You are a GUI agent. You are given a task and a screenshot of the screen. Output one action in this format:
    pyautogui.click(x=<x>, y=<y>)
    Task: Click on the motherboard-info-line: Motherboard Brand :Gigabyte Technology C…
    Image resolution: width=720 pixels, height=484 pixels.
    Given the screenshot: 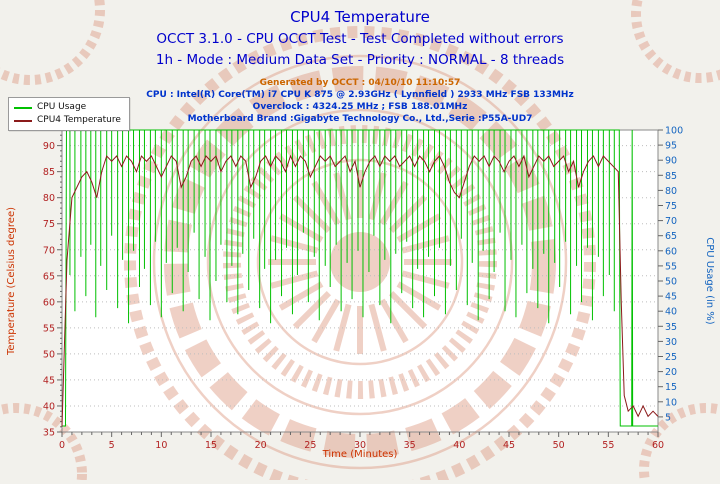 What is the action you would take?
    pyautogui.click(x=360, y=119)
    